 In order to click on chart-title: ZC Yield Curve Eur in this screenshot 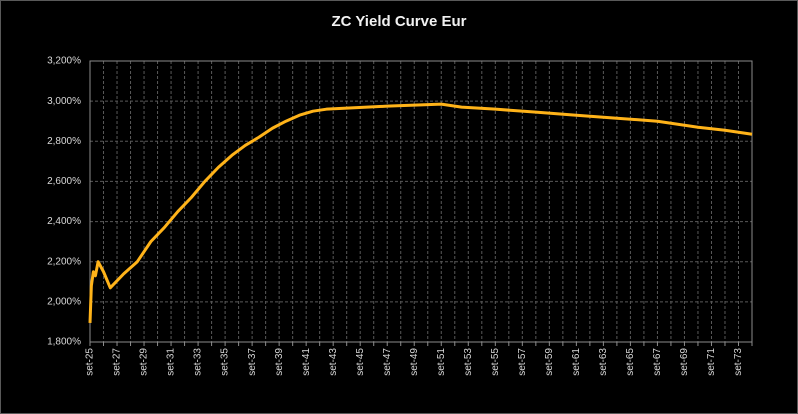, I will do `click(398, 21)`.